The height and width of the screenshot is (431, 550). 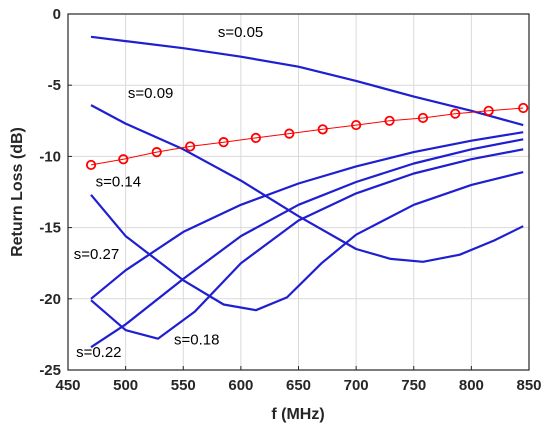 I want to click on series-annotation: s=0.14, so click(x=118, y=181).